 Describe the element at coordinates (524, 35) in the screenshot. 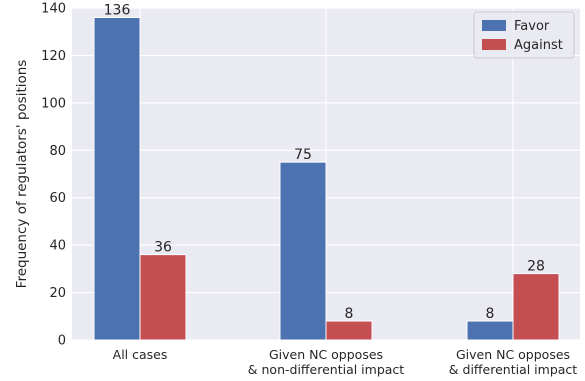

I see `legend: Favor Against` at that location.